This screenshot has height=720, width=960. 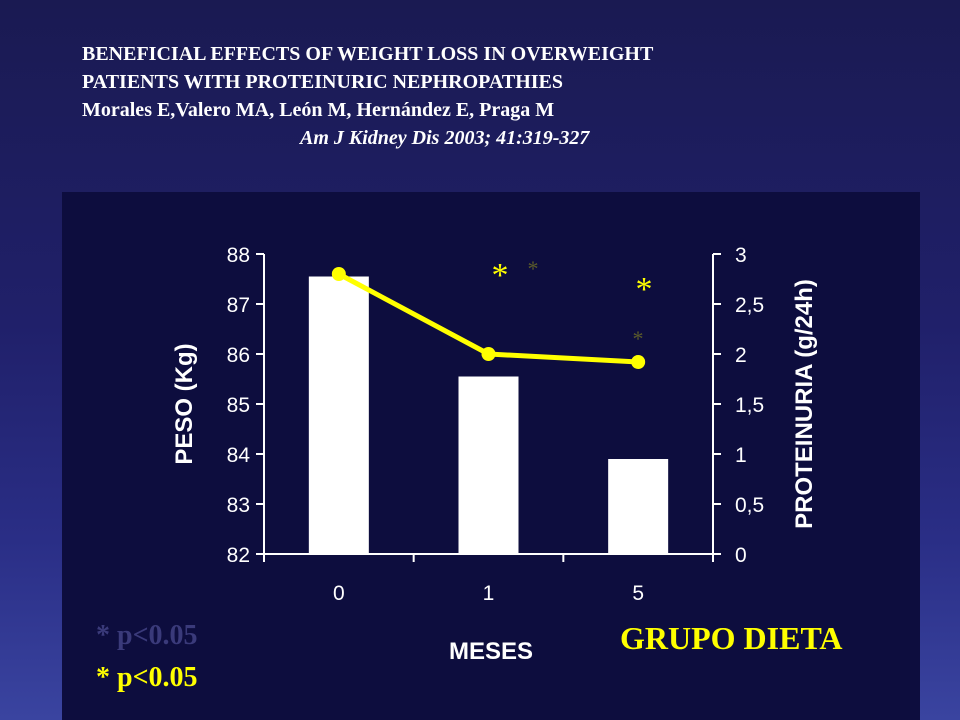 I want to click on significance-star-2: *, so click(x=644, y=289).